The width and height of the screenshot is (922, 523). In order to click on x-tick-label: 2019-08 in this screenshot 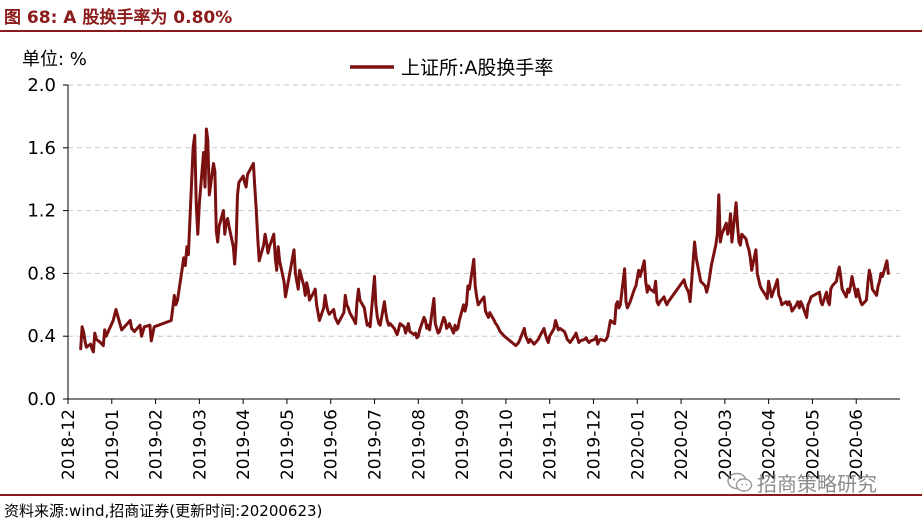, I will do `click(419, 444)`.